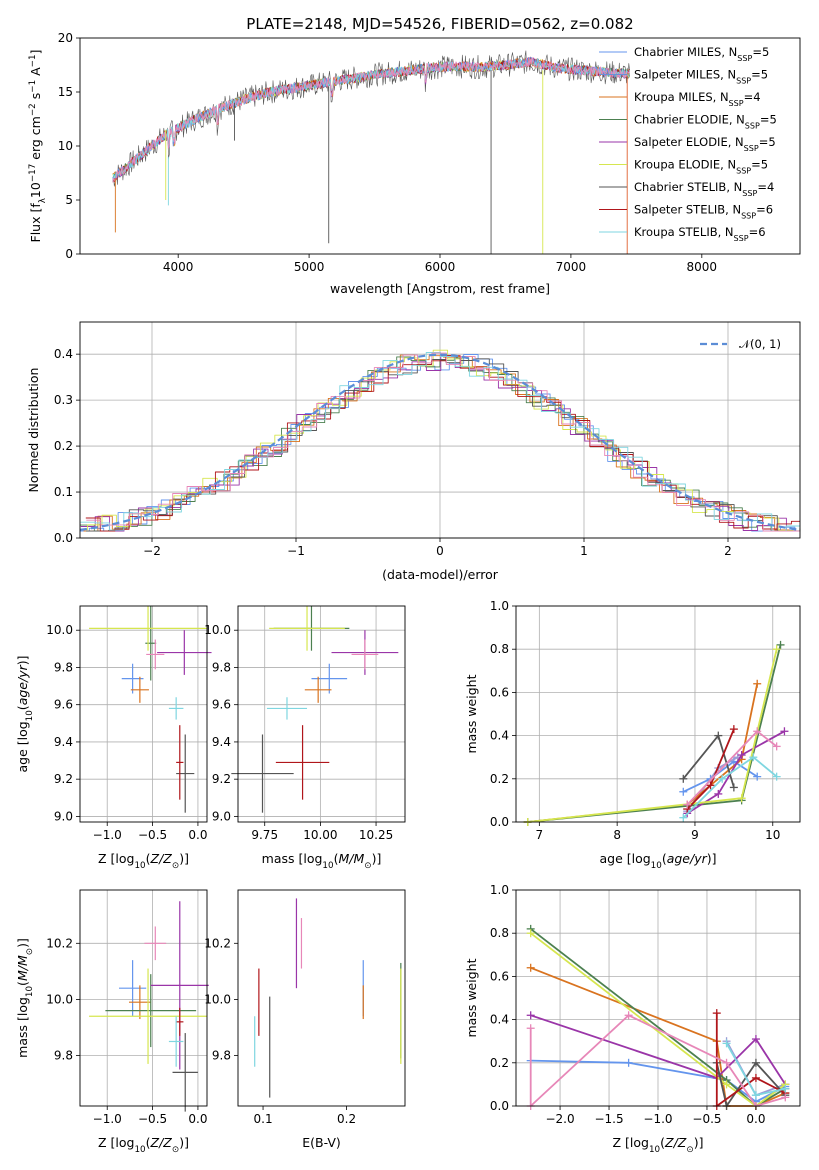 This screenshot has width=819, height=1170. I want to click on x-axis-label-part: )], so click(712, 858).